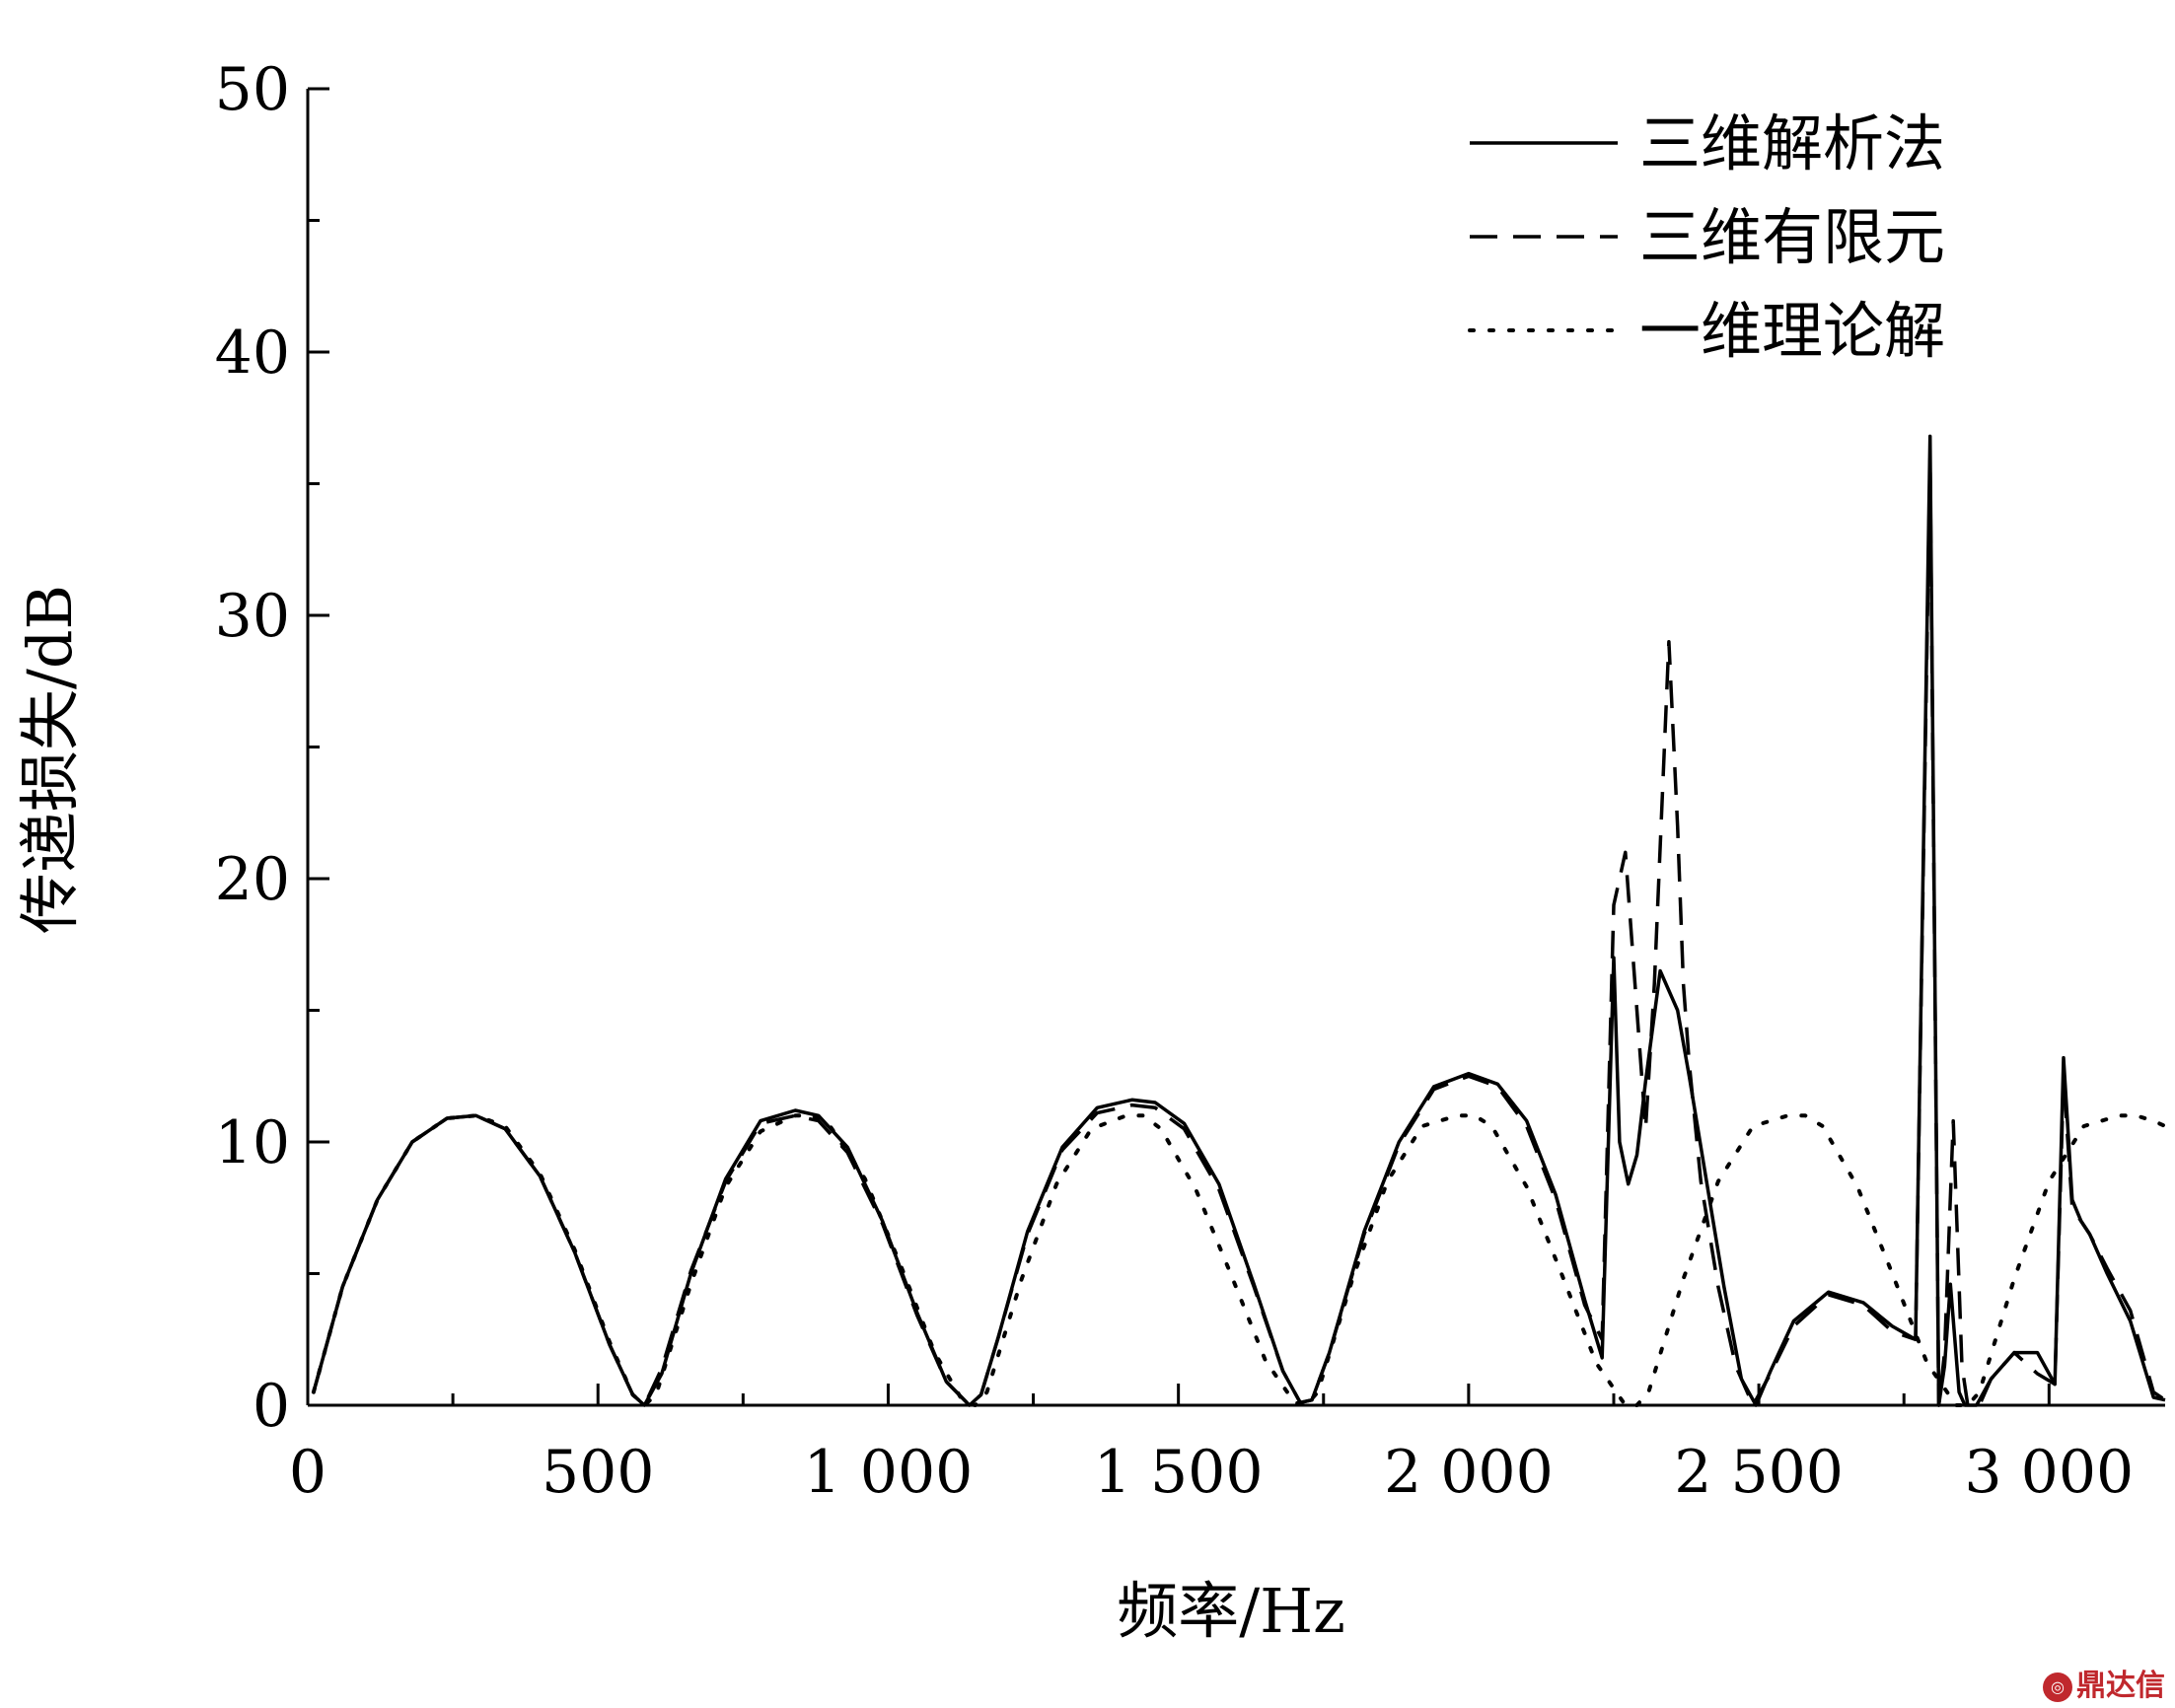  I want to click on y-tick-label: 20, so click(252, 879).